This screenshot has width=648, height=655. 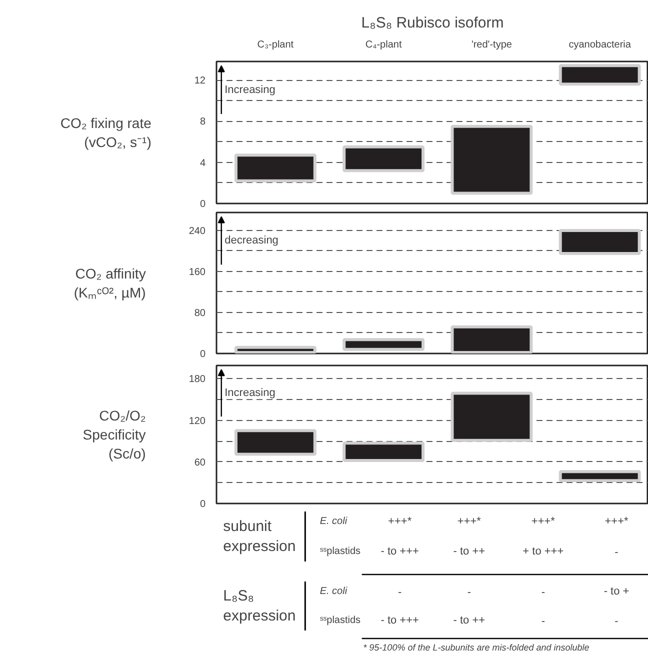 I want to click on y-axis-title: CO₂ fixing rate (vCO₂, s⁻¹), so click(x=106, y=132).